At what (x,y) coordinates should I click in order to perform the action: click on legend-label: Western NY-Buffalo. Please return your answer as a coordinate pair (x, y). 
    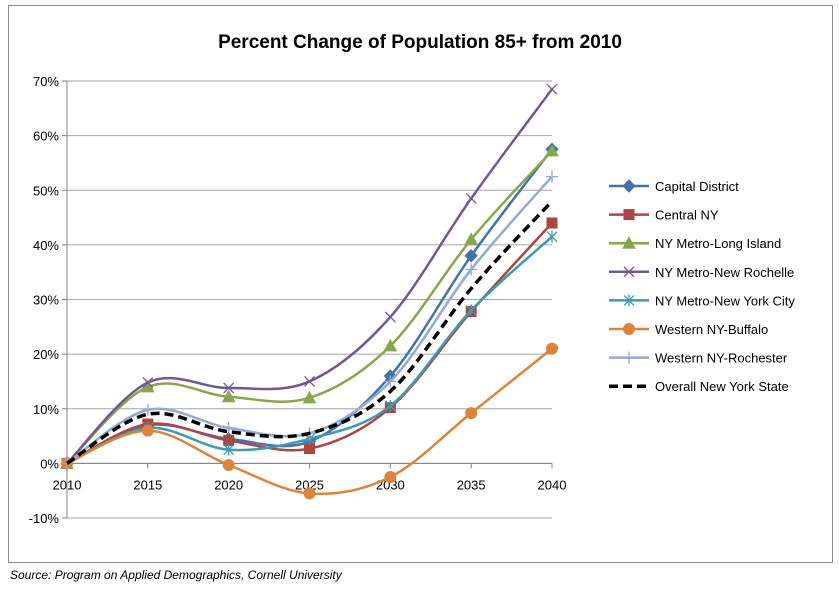
    Looking at the image, I should click on (711, 329).